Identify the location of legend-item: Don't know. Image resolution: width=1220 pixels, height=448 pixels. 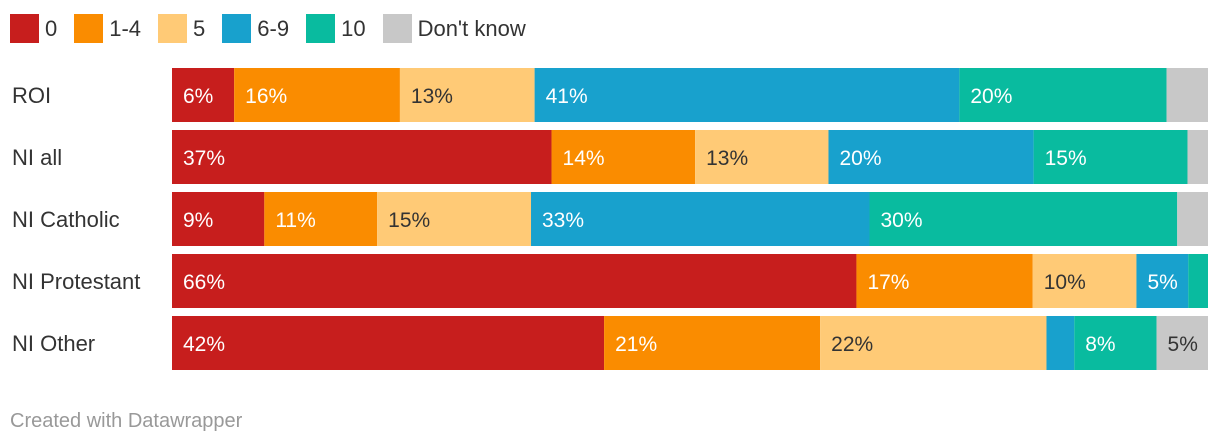
(454, 28).